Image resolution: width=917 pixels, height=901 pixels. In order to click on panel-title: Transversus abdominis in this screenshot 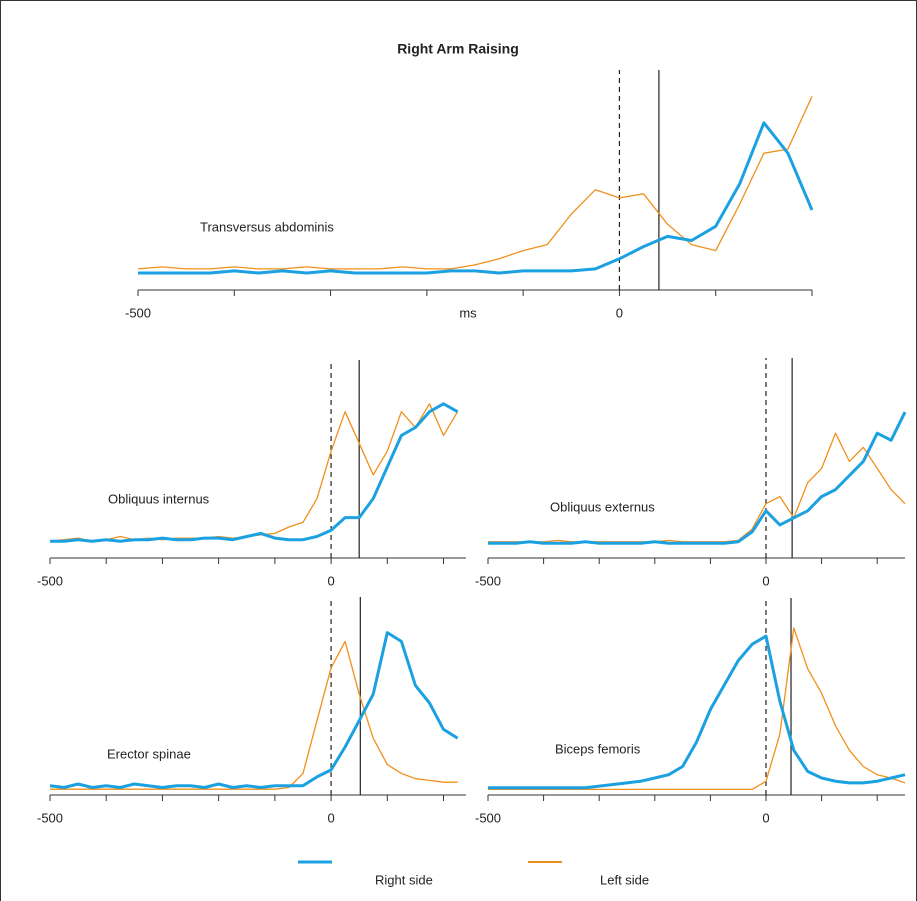, I will do `click(267, 226)`.